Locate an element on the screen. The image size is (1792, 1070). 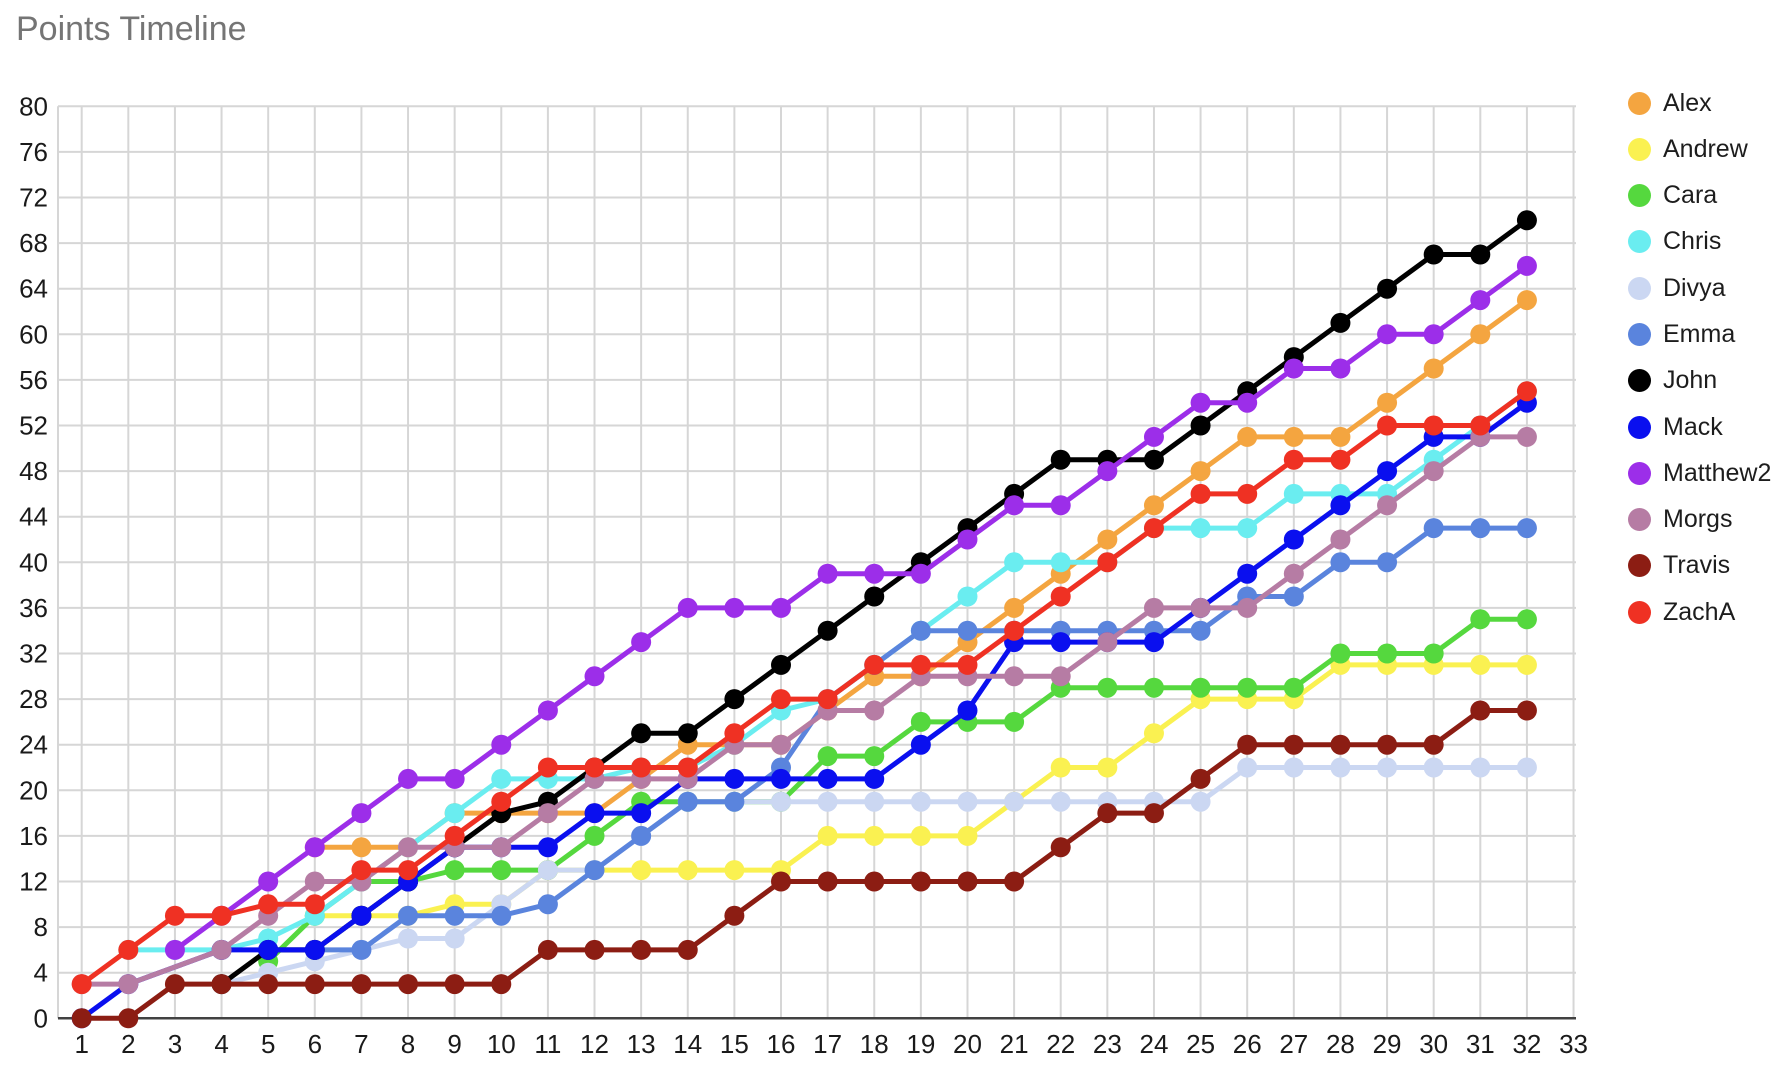
legend-item-andrew: Andrew is located at coordinates (1699, 149).